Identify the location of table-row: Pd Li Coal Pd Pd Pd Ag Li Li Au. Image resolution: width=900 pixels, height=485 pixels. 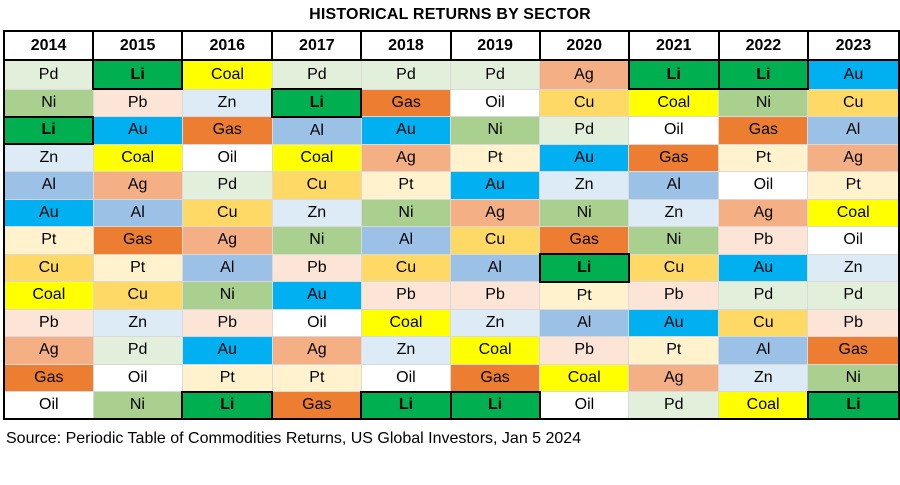
(451, 74).